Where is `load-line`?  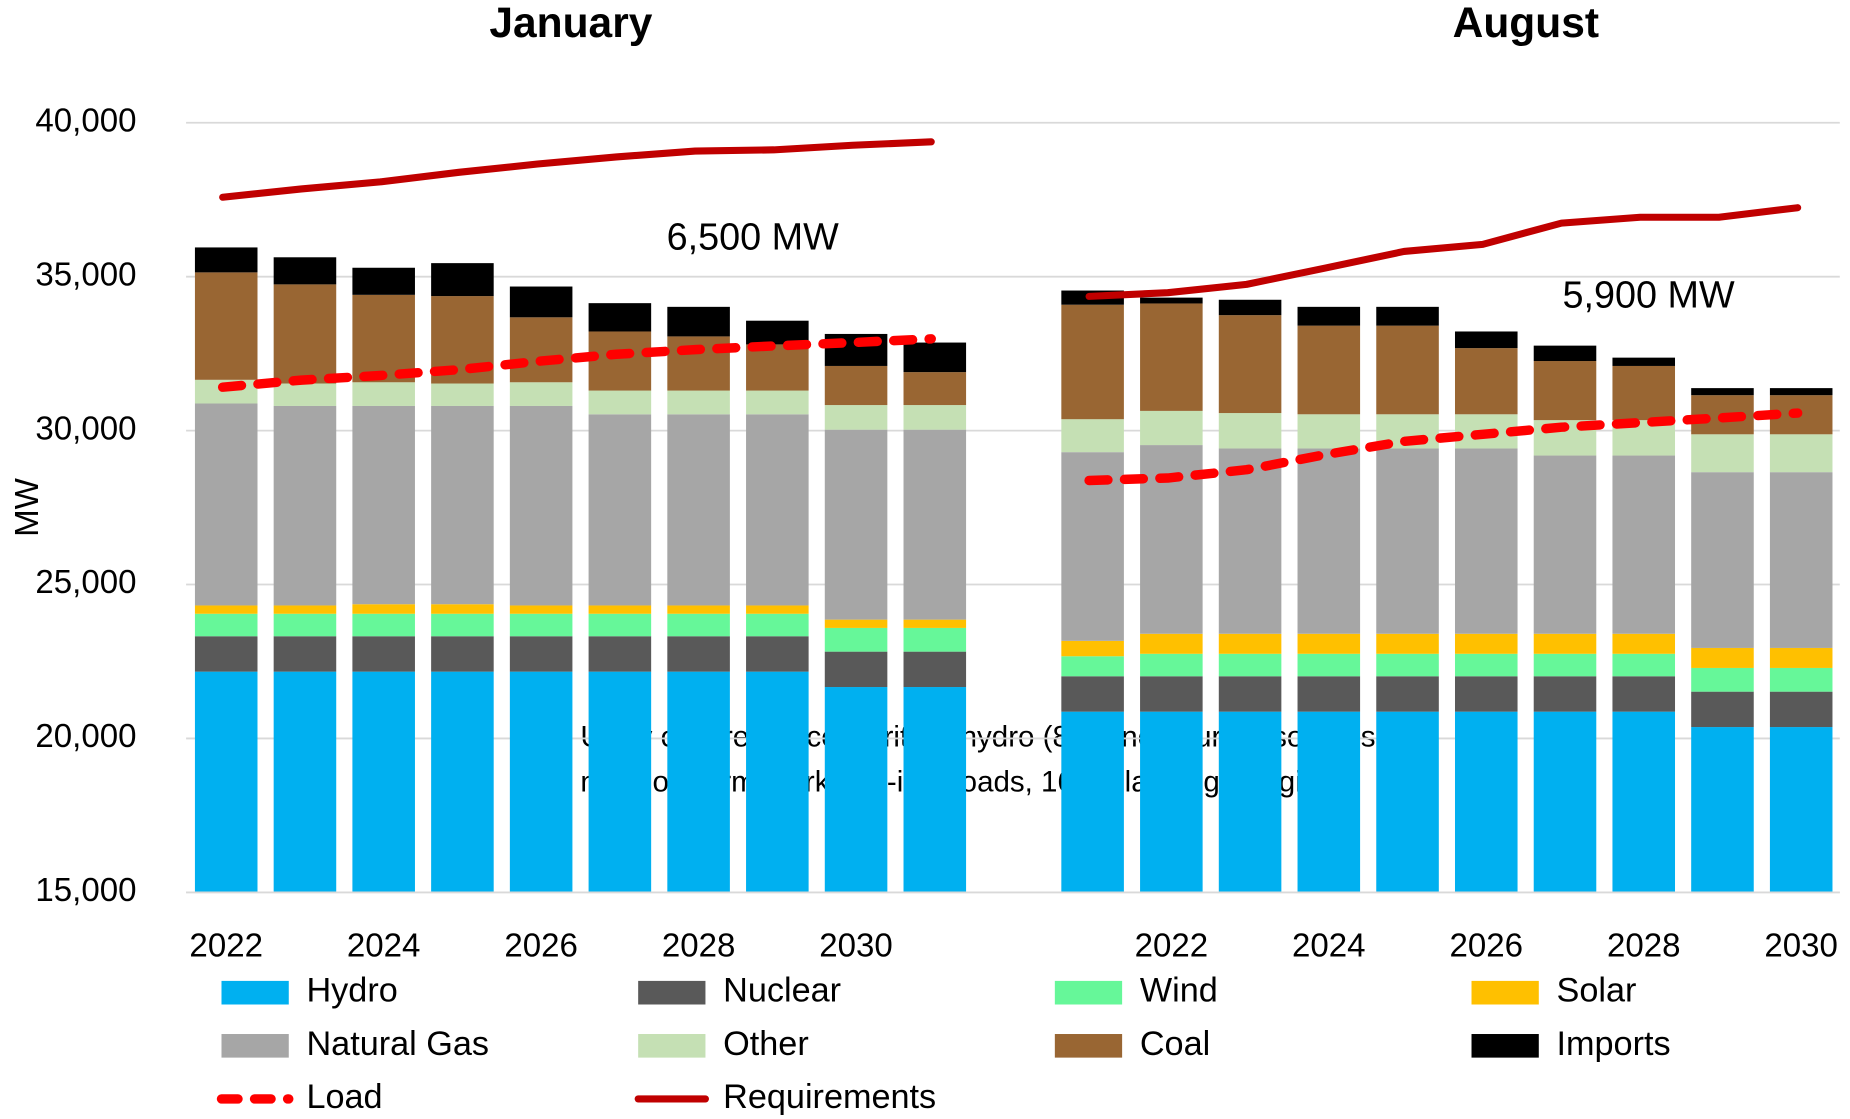
load-line is located at coordinates (576, 363).